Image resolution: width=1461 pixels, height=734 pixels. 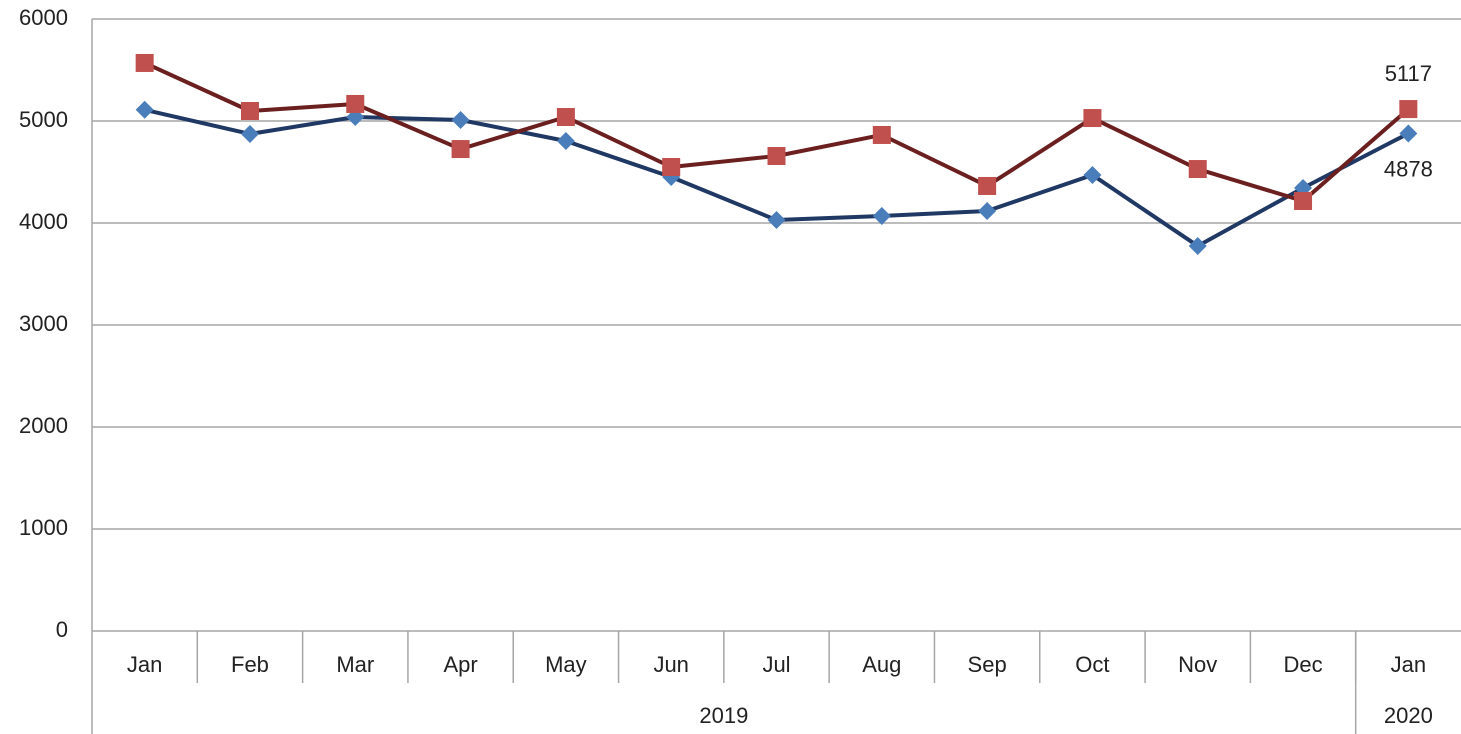 I want to click on y-tick-label: 3000, so click(x=43, y=323).